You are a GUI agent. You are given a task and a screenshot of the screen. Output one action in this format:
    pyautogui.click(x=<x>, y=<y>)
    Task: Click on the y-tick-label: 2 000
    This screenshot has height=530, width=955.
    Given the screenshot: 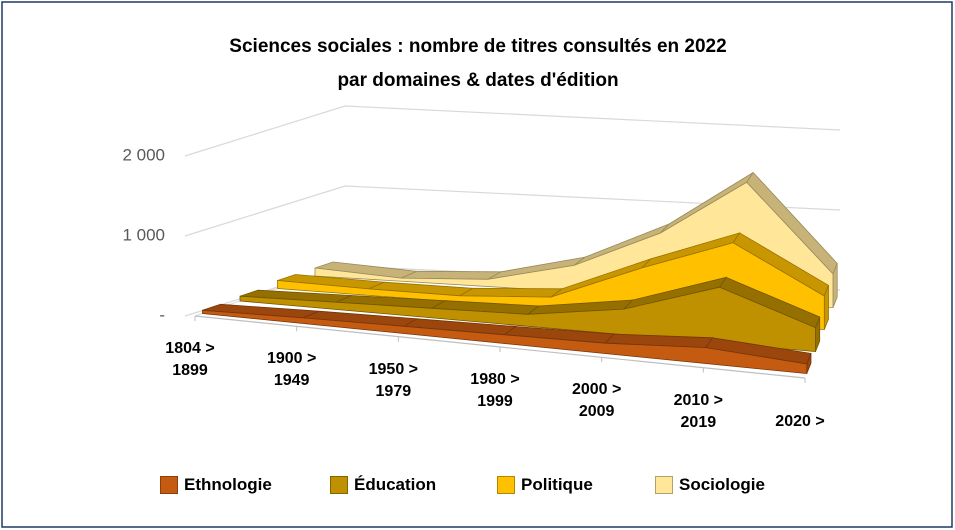 What is the action you would take?
    pyautogui.click(x=143, y=154)
    